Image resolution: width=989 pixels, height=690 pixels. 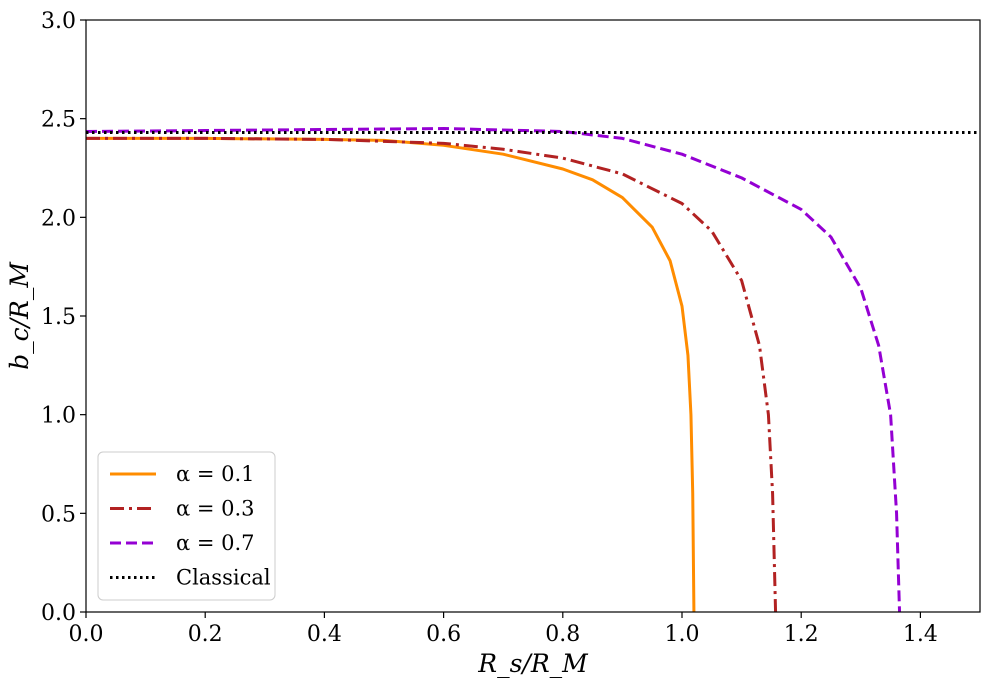 I want to click on legend-box, so click(x=186, y=526).